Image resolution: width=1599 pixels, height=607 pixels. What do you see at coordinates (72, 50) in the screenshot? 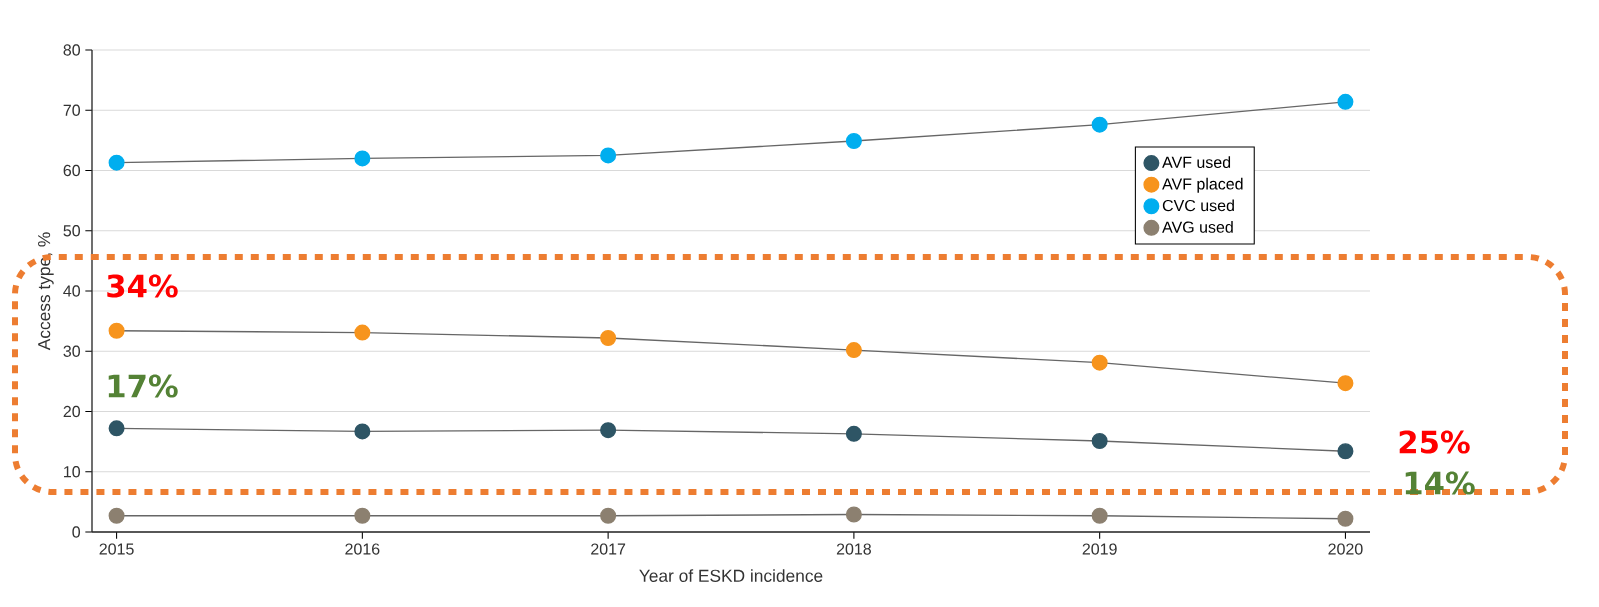
I see `y-tick-label: 80` at bounding box center [72, 50].